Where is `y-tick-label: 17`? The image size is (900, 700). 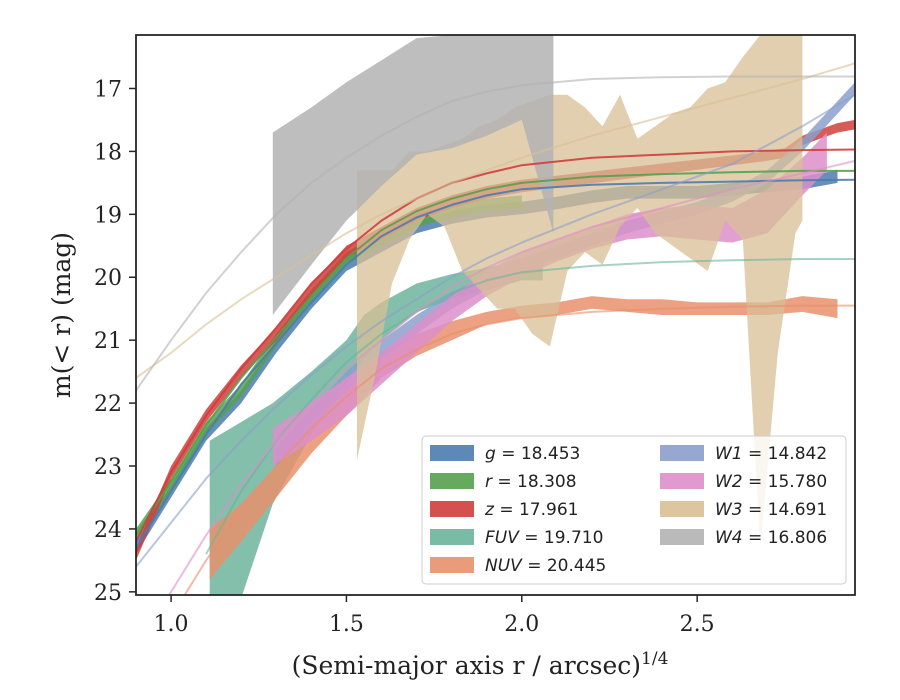 y-tick-label: 17 is located at coordinates (108, 89).